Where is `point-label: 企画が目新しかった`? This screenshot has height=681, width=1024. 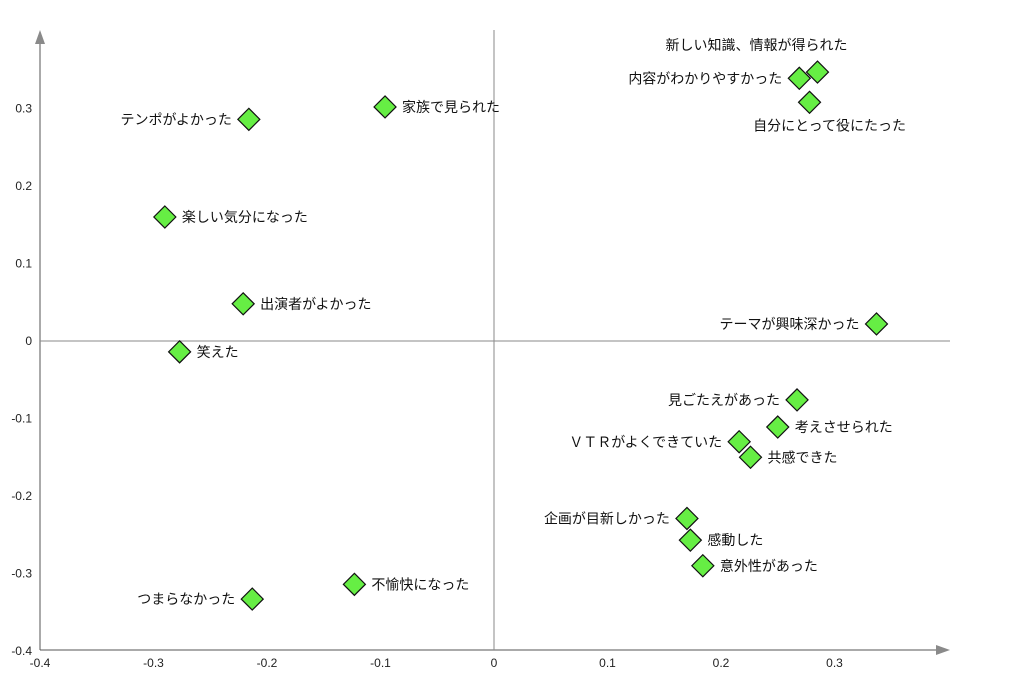
point-label: 企画が目新しかった is located at coordinates (607, 518).